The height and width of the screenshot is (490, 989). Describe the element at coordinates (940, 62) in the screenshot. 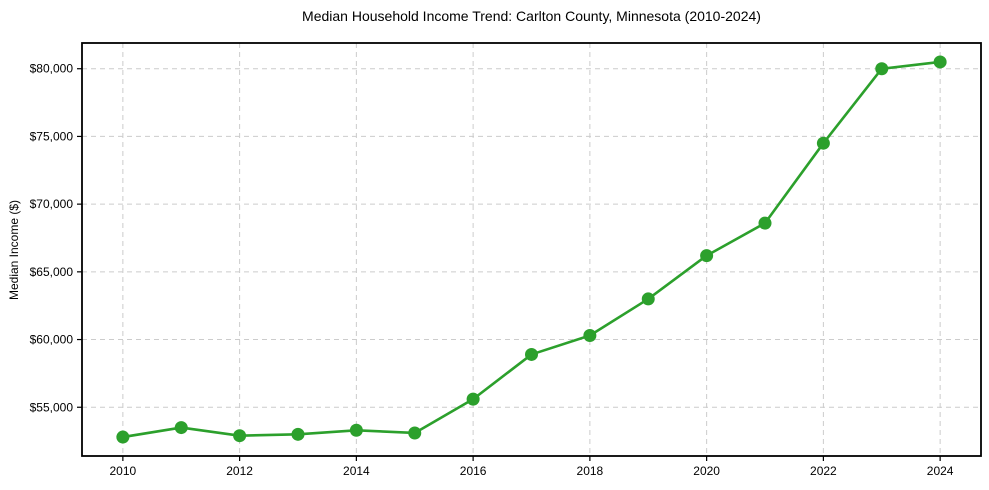

I see `data-point-2024` at that location.